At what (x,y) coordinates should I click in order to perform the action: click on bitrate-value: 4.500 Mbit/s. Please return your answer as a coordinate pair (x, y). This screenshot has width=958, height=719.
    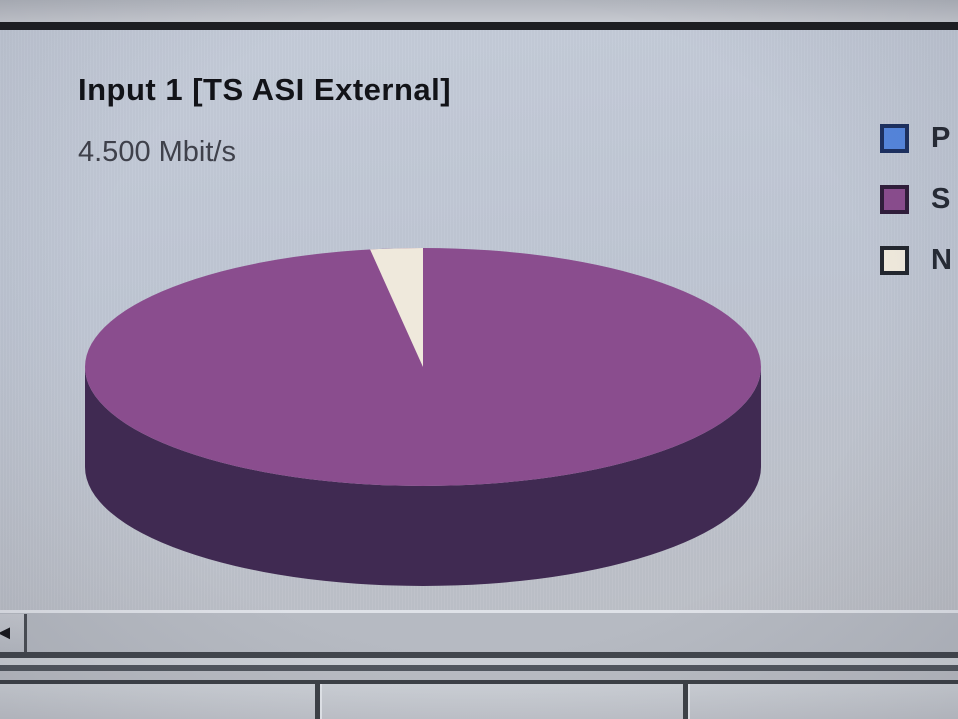
    Looking at the image, I should click on (157, 152).